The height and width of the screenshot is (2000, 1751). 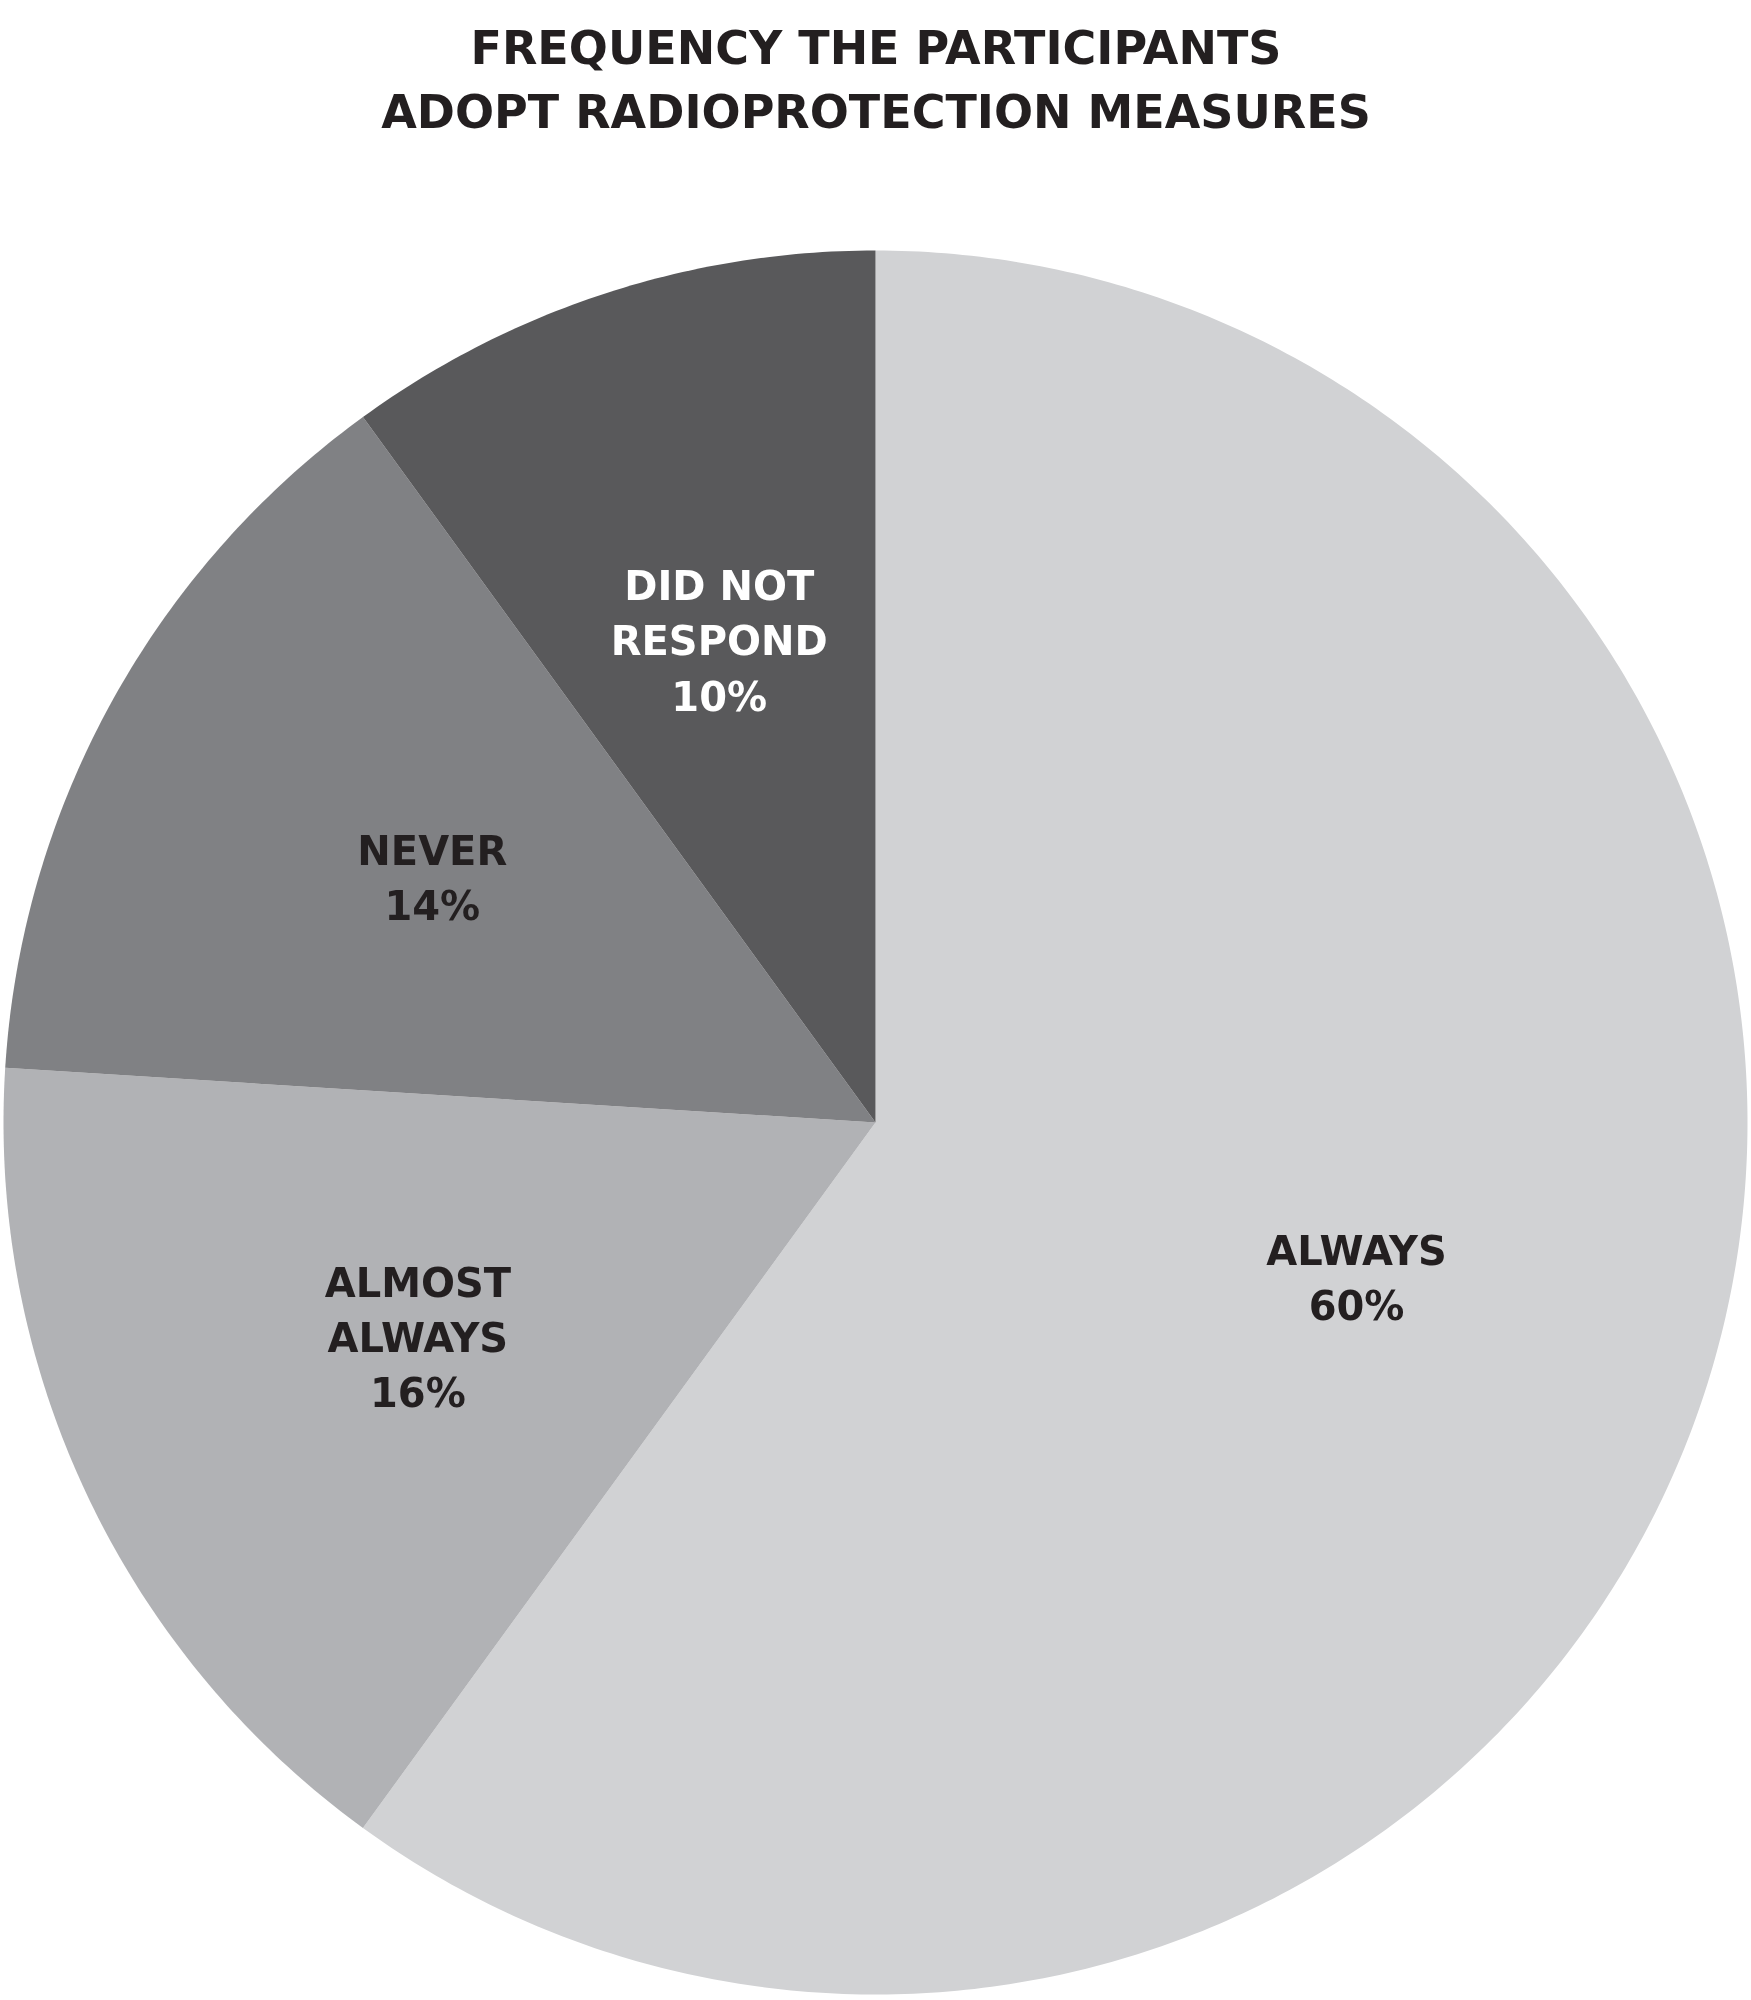 What do you see at coordinates (719, 614) in the screenshot?
I see `slice-label: DID NOT RESPOND` at bounding box center [719, 614].